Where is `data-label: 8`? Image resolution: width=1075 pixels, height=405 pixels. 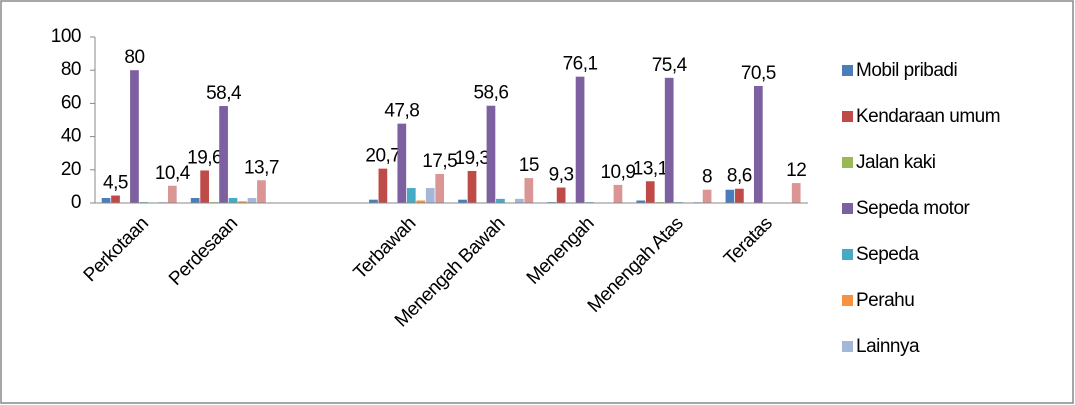 data-label: 8 is located at coordinates (707, 177).